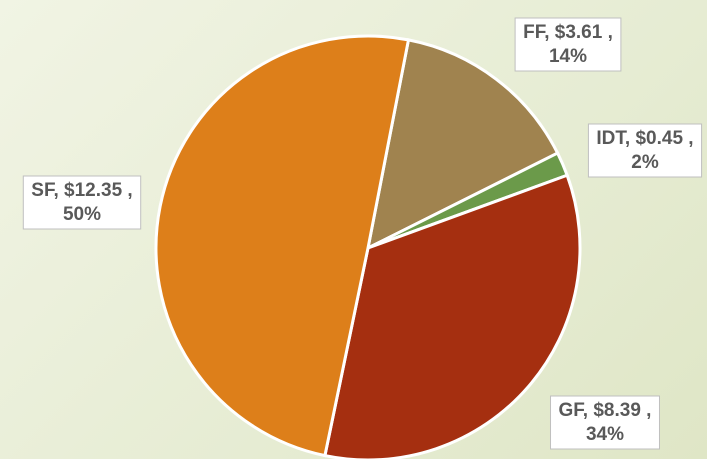 The image size is (707, 464). I want to click on label-line: IDT, $0.45 ,, so click(644, 138).